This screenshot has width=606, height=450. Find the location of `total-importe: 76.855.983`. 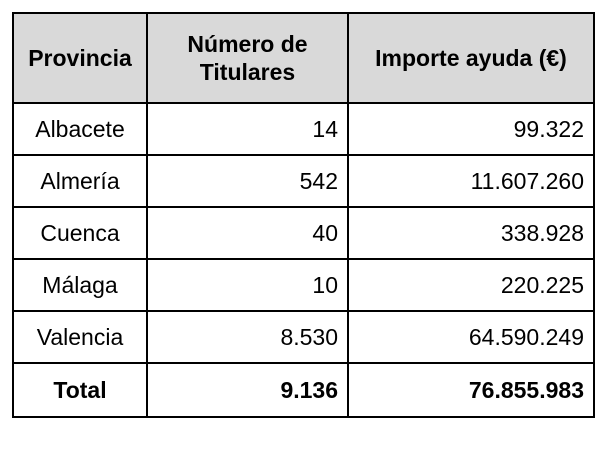

total-importe: 76.855.983 is located at coordinates (471, 390).